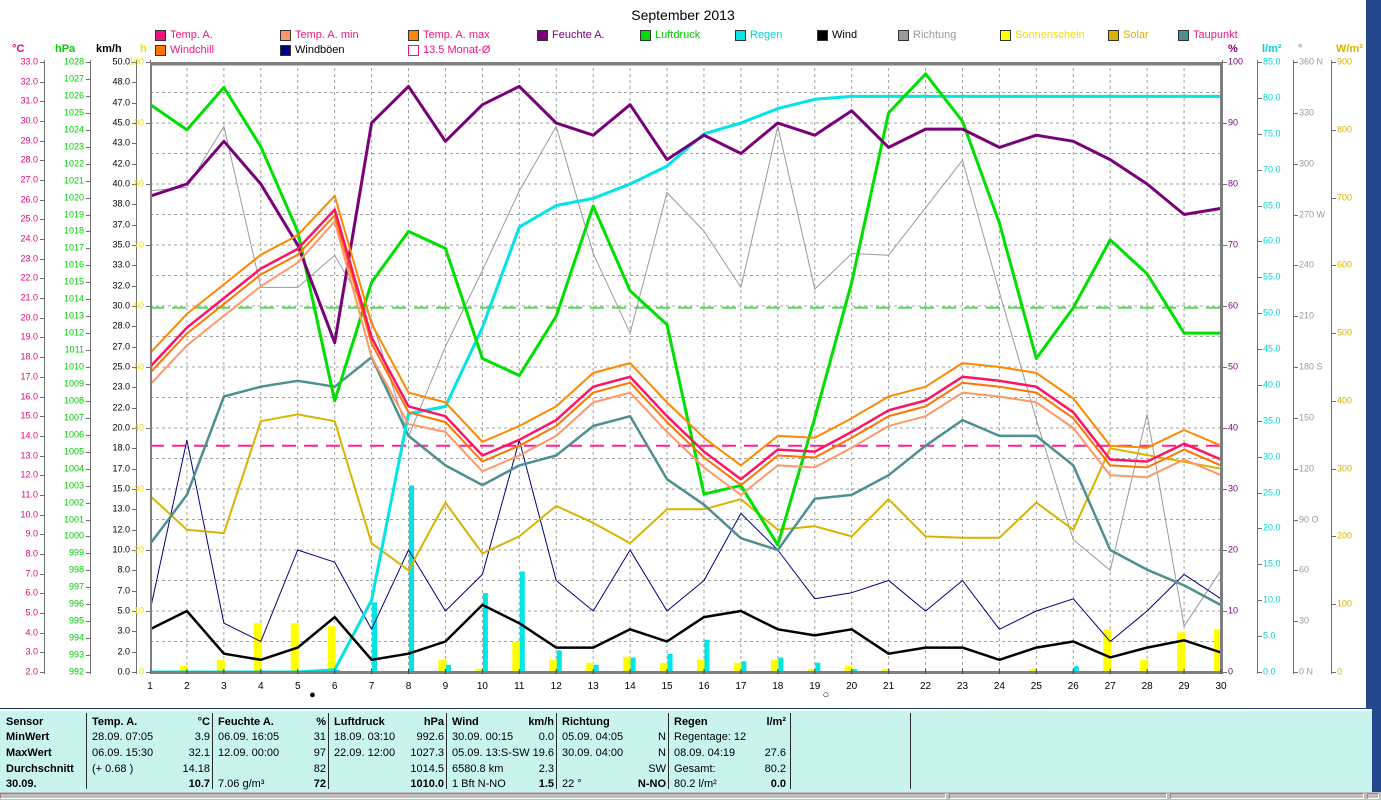 The image size is (1381, 800). What do you see at coordinates (1304, 620) in the screenshot?
I see `direction-axis-tick: 30` at bounding box center [1304, 620].